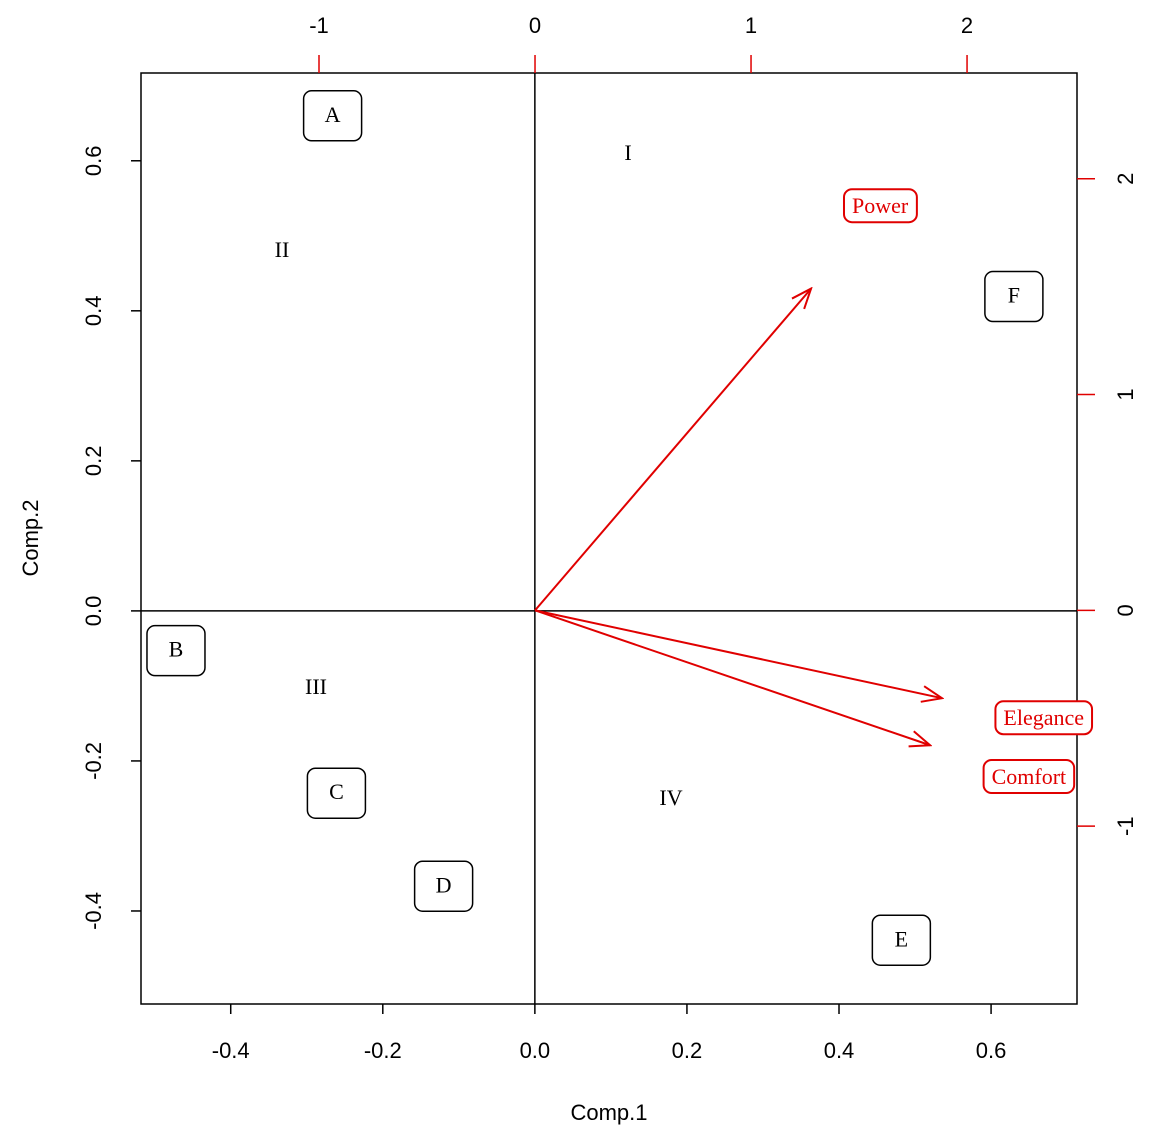 The width and height of the screenshot is (1152, 1141). I want to click on x-tick-label: 0.4, so click(839, 1050).